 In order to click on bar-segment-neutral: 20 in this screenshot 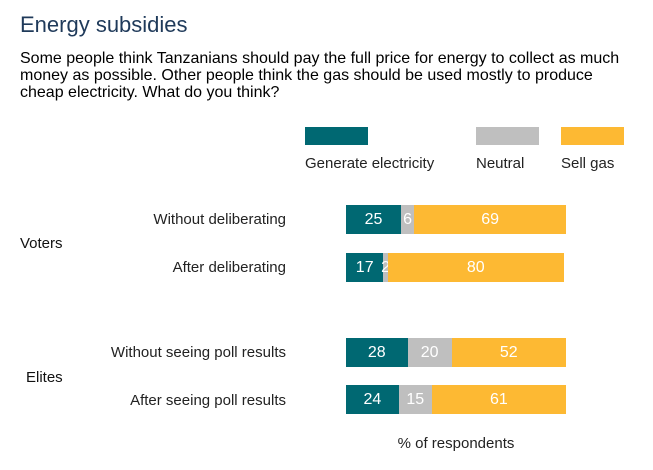, I will do `click(429, 352)`.